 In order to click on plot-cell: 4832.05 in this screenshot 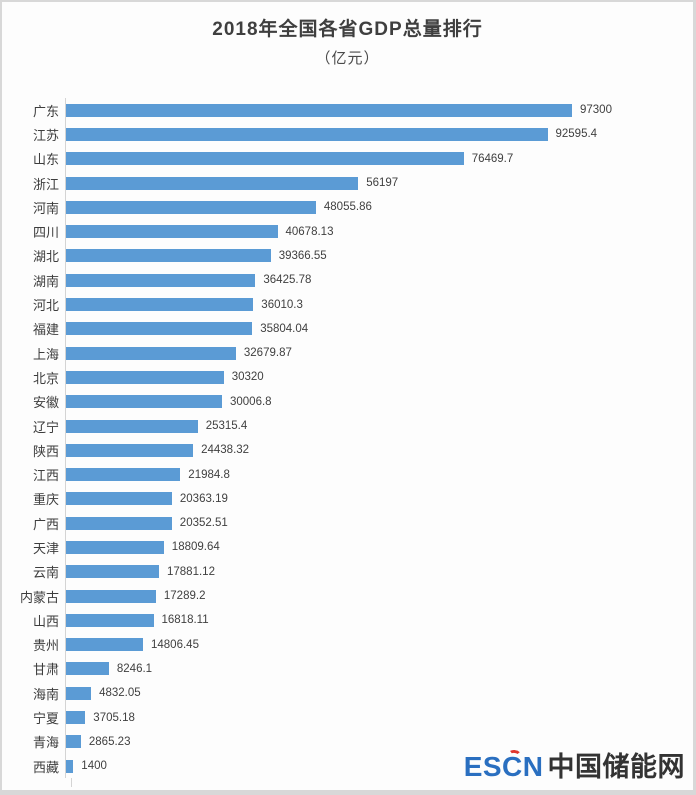, I will do `click(379, 693)`.